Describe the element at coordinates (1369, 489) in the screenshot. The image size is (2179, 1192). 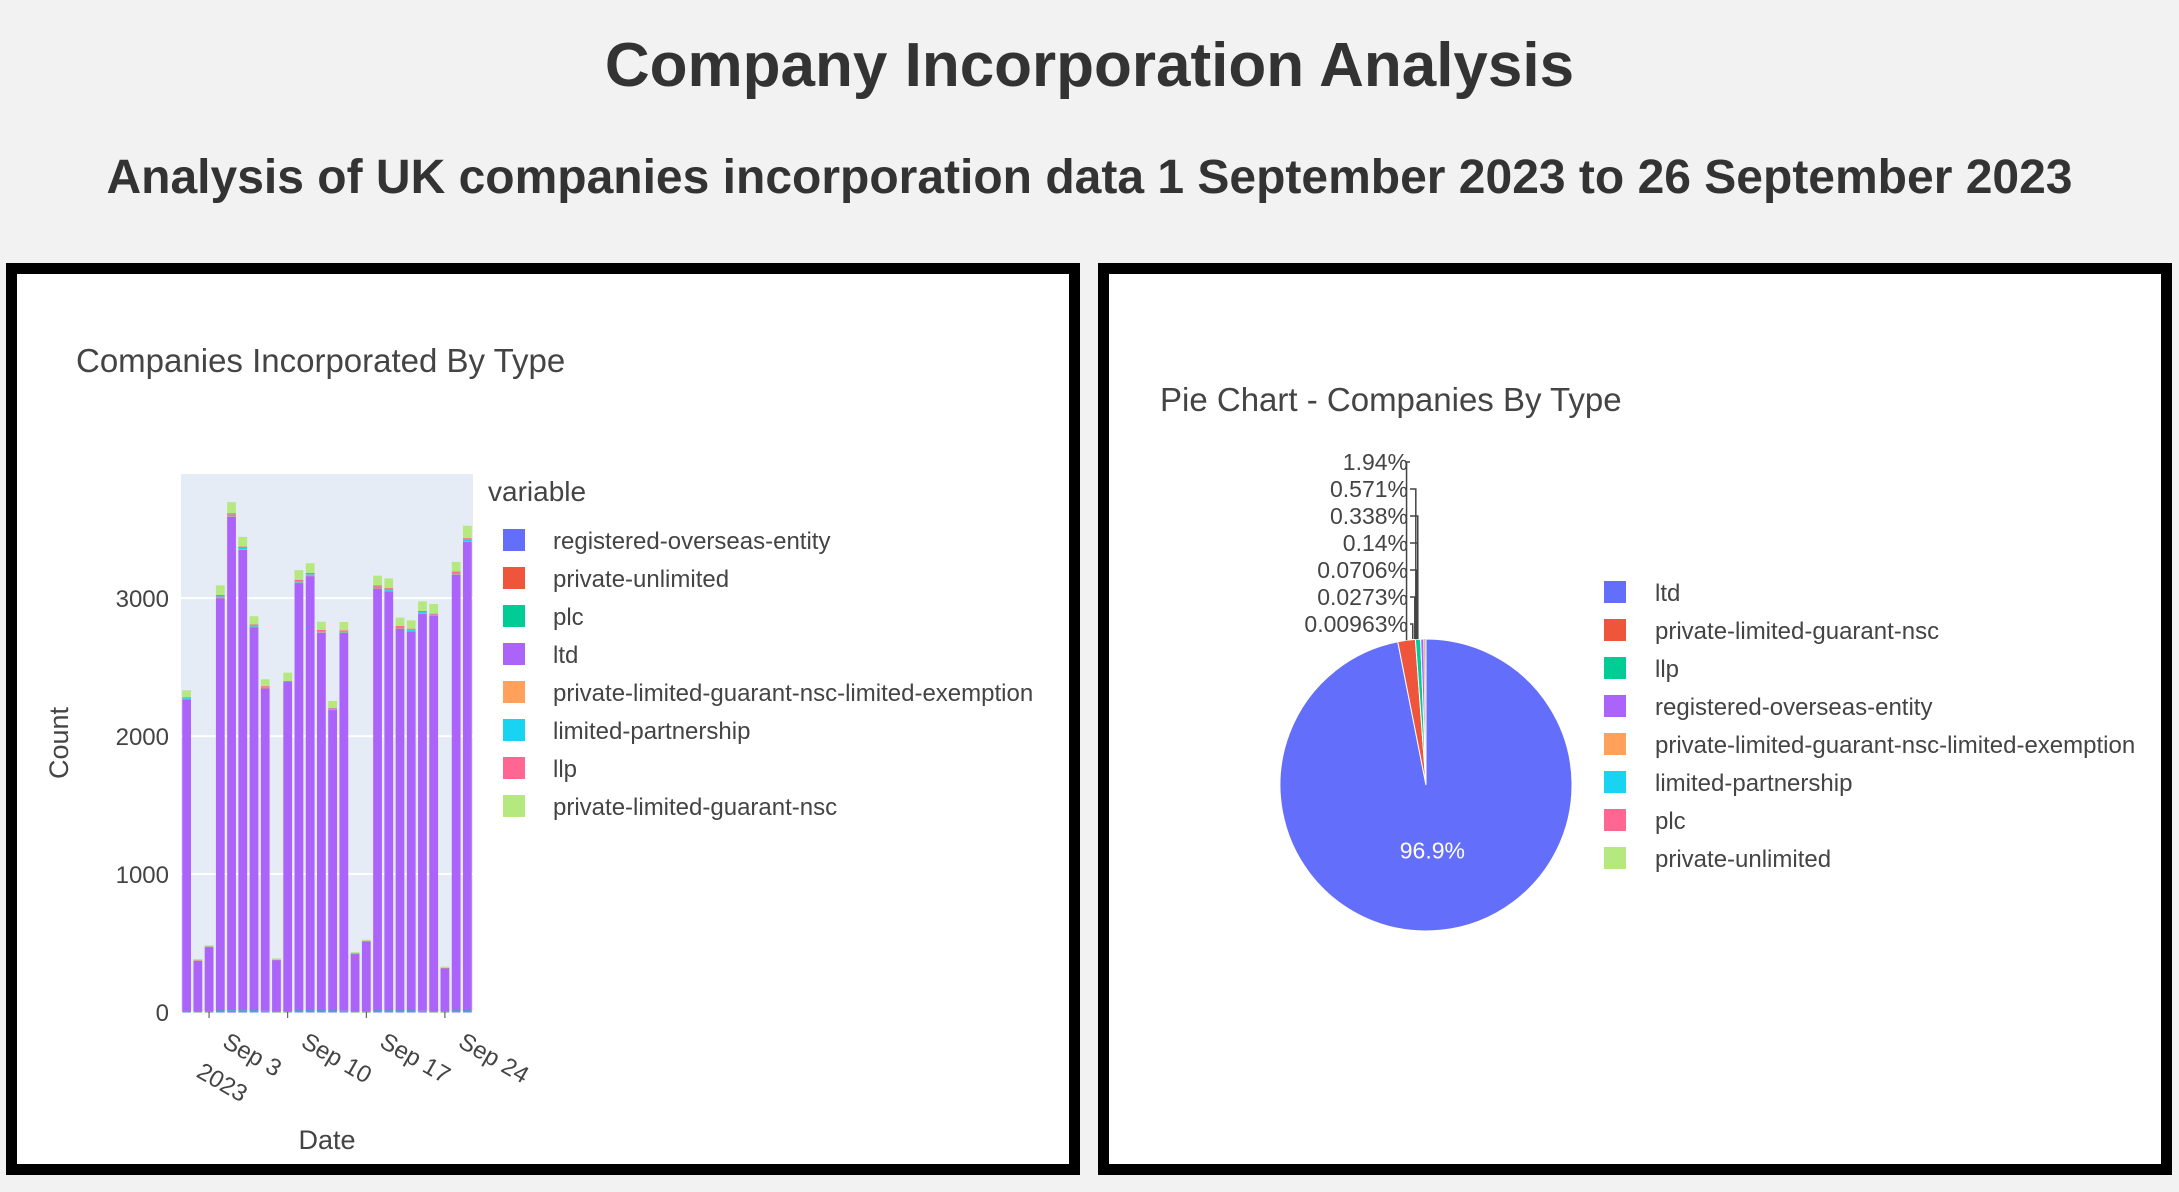
I see `pie-label-outside: 0.571%` at that location.